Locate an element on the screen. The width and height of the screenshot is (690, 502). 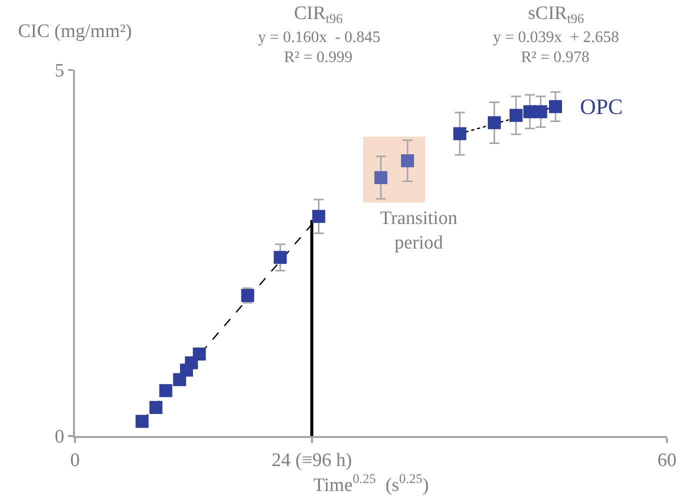
x-axis-title: Time$^{0.25}$ (s$^{0.25}$) is located at coordinates (371, 483).